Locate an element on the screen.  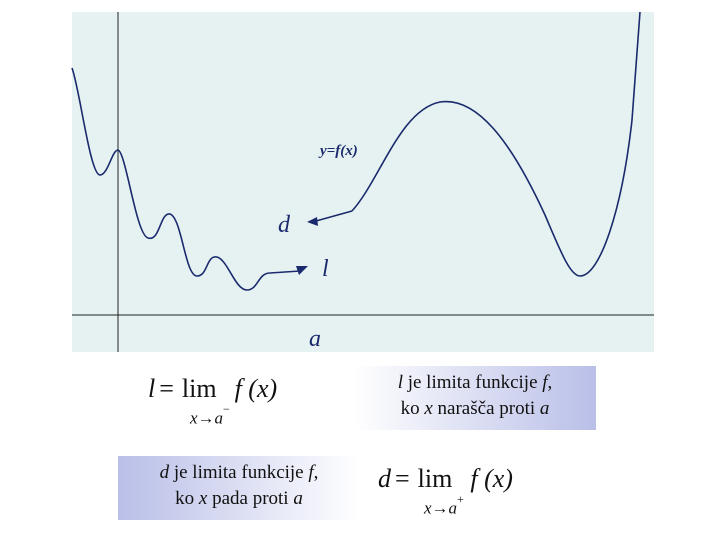
arrowhead-to-d is located at coordinates (312, 221).